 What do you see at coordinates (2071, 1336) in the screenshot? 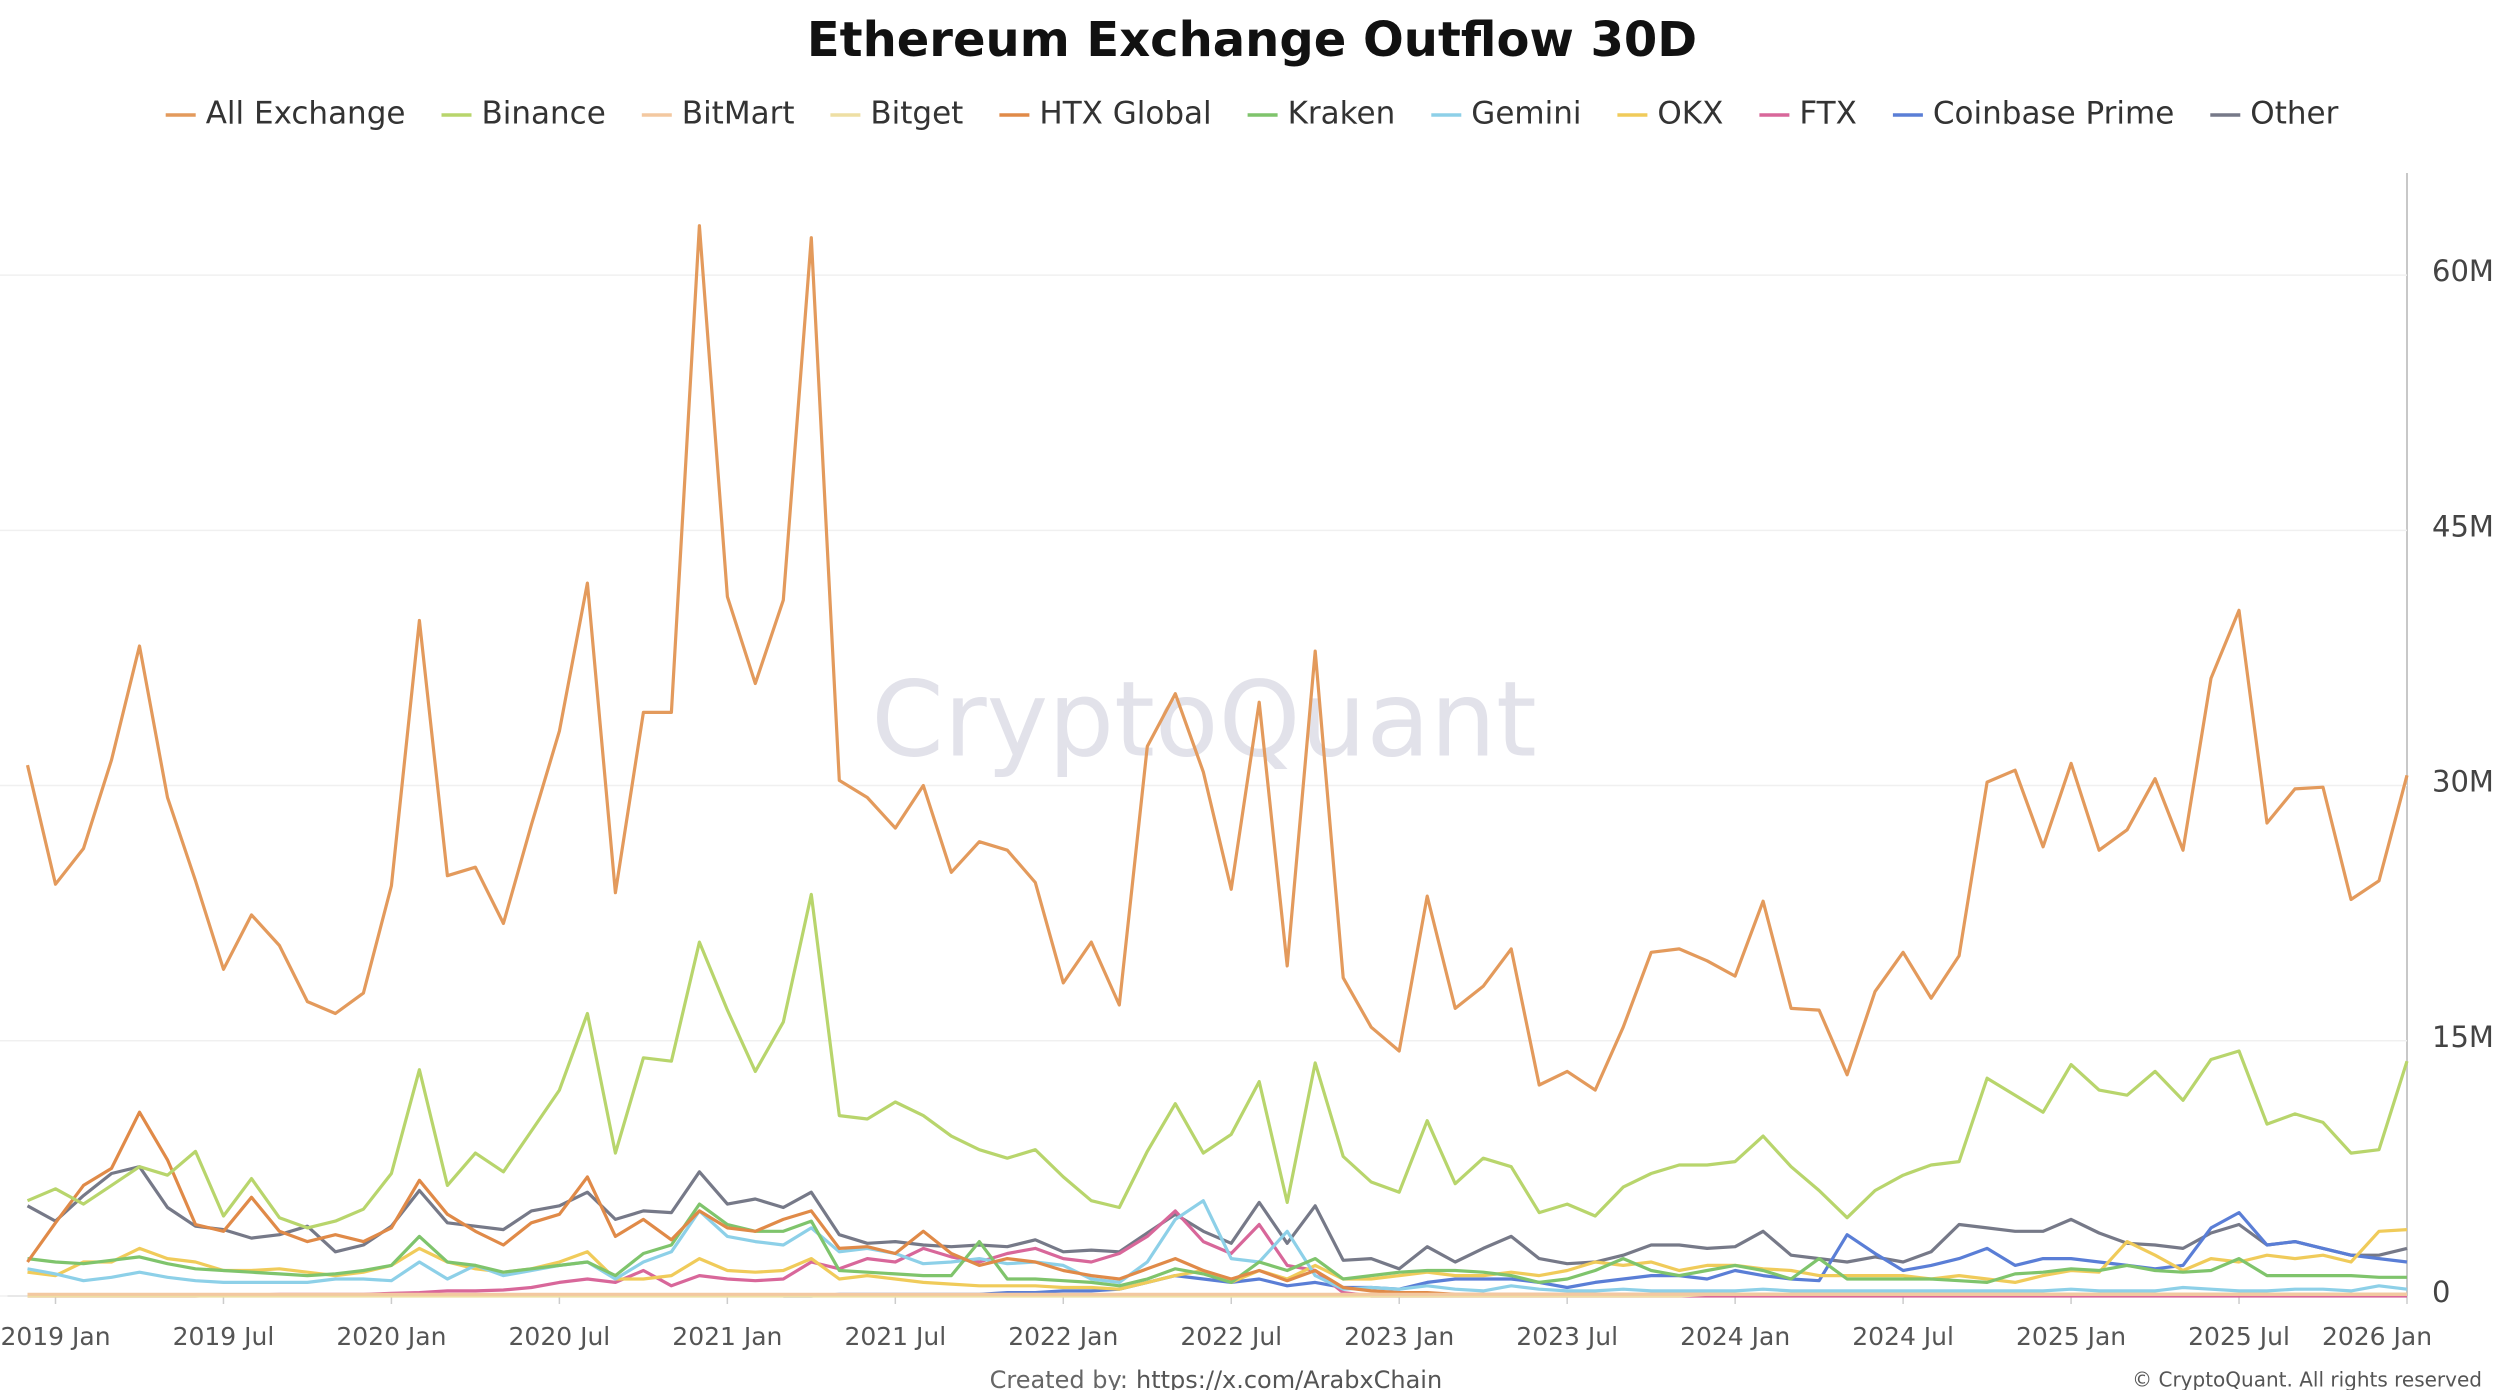
I see `x-tick-label: 2025 Jan` at bounding box center [2071, 1336].